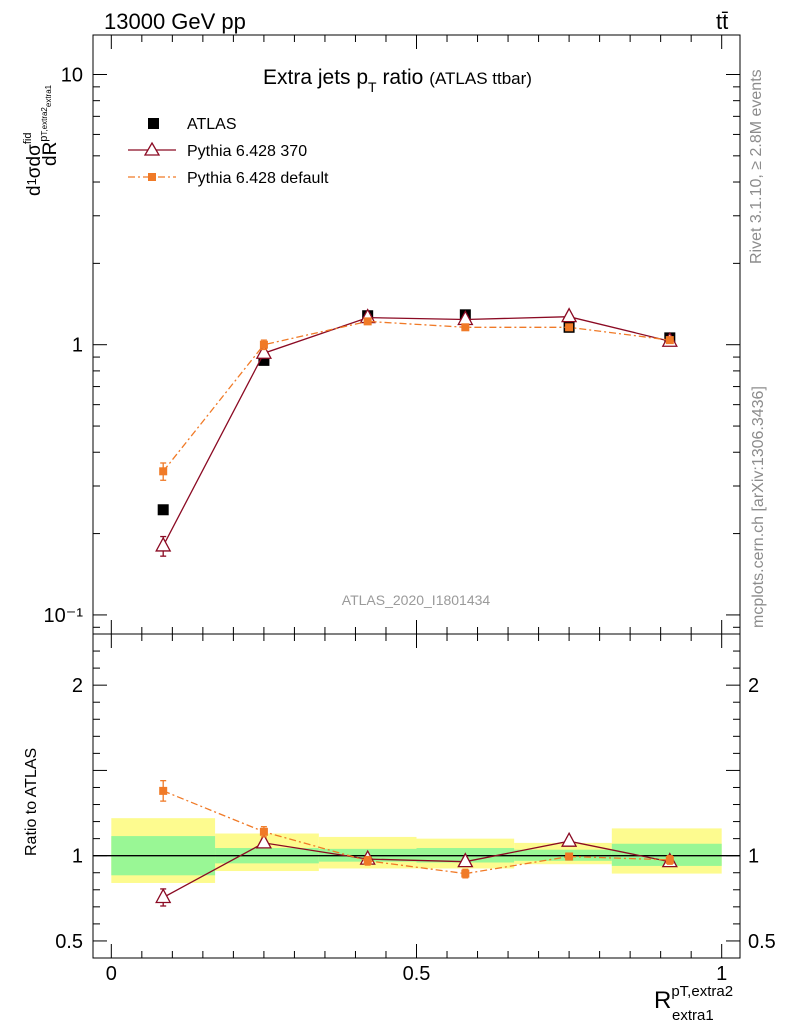  What do you see at coordinates (77, 346) in the screenshot?
I see `main-ytick-label: 1` at bounding box center [77, 346].